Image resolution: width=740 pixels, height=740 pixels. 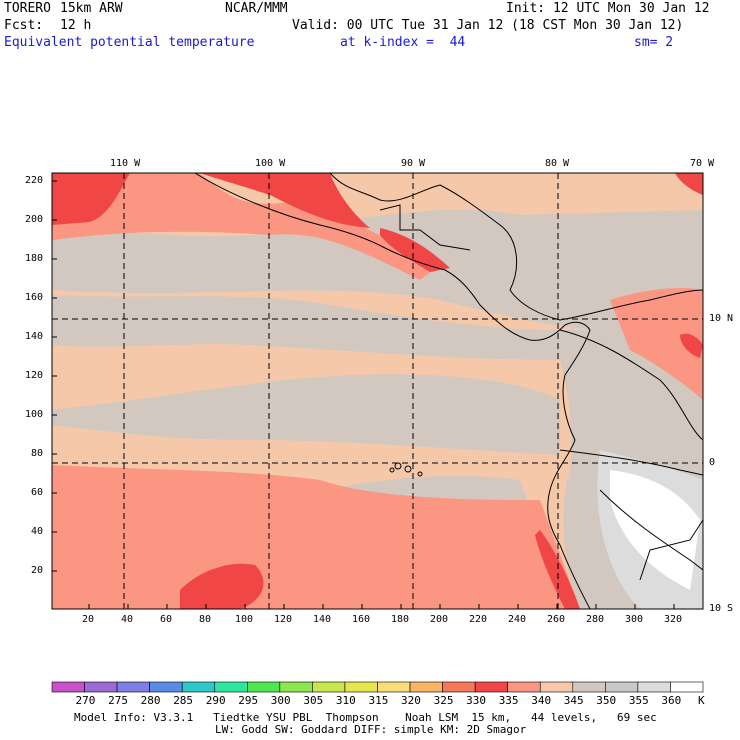 What do you see at coordinates (608, 8) in the screenshot?
I see `init-time: Init: 12 UTC Mon 30 Jan 12` at bounding box center [608, 8].